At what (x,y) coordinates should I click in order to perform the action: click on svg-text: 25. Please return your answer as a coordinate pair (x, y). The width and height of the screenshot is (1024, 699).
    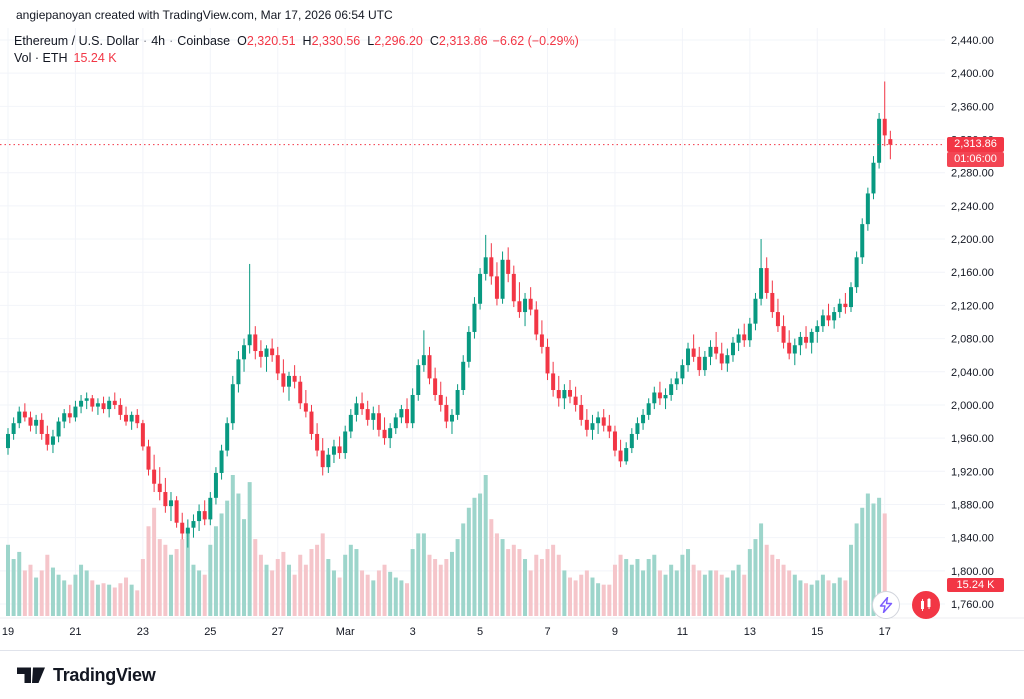
    Looking at the image, I should click on (210, 632).